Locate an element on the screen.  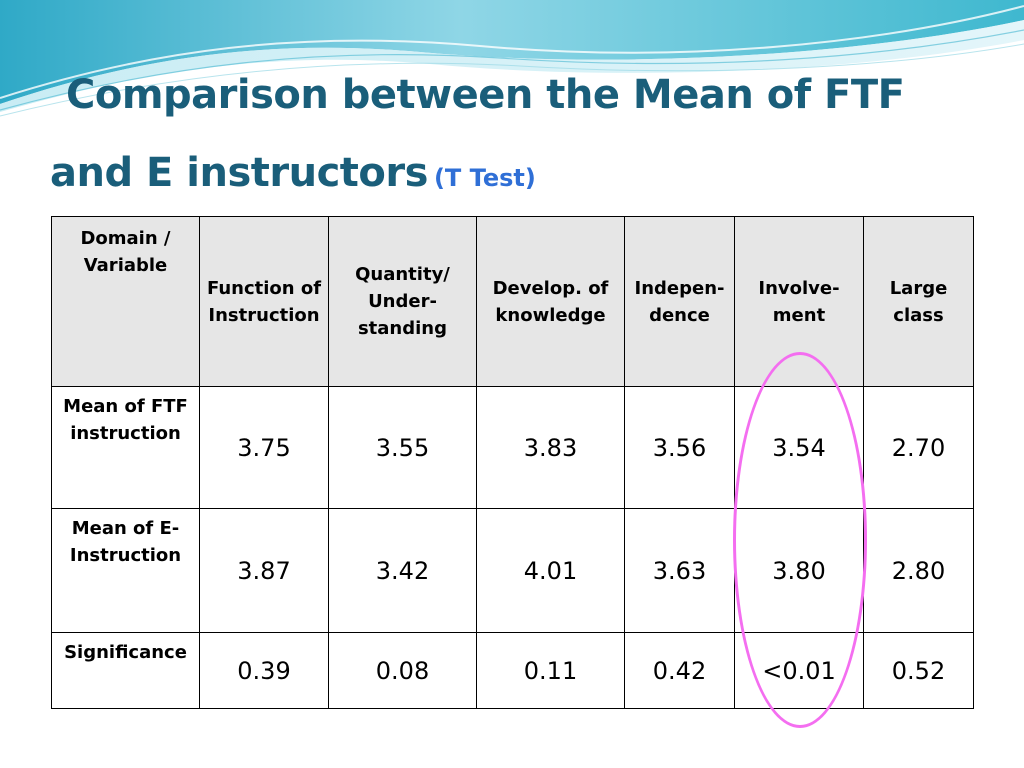
column-header: Indepen-dence is located at coordinates (679, 301).